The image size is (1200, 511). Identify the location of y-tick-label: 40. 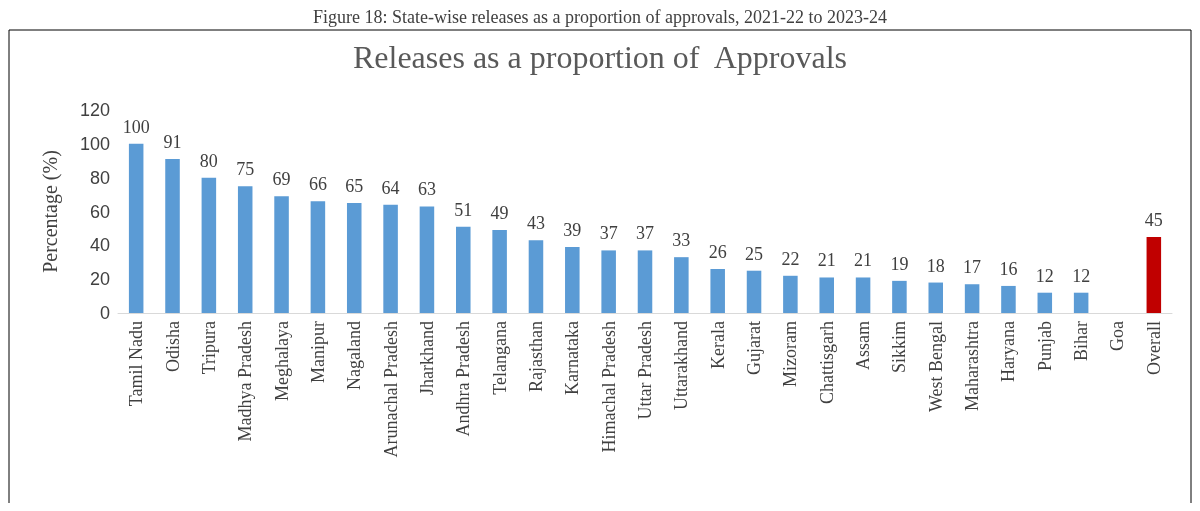
(99, 245).